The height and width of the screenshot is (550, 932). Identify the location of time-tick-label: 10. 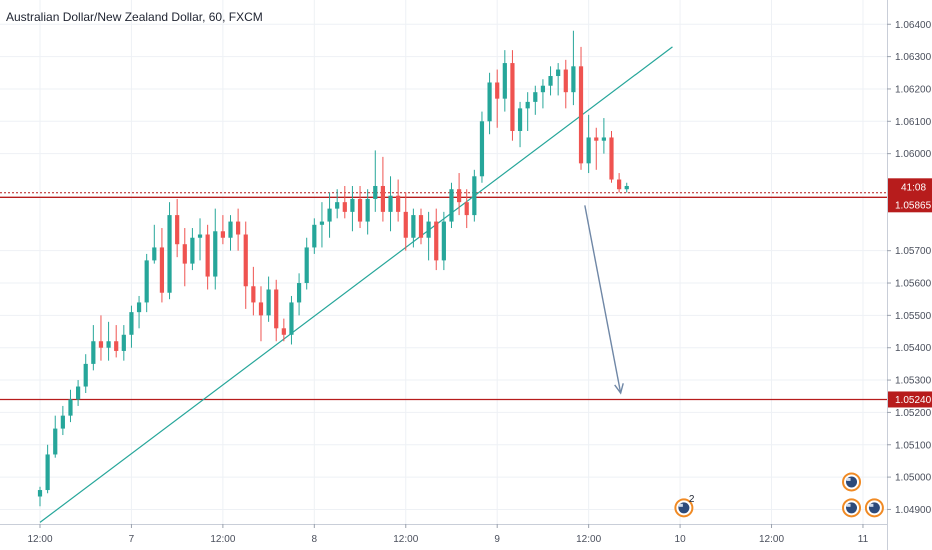
(681, 539).